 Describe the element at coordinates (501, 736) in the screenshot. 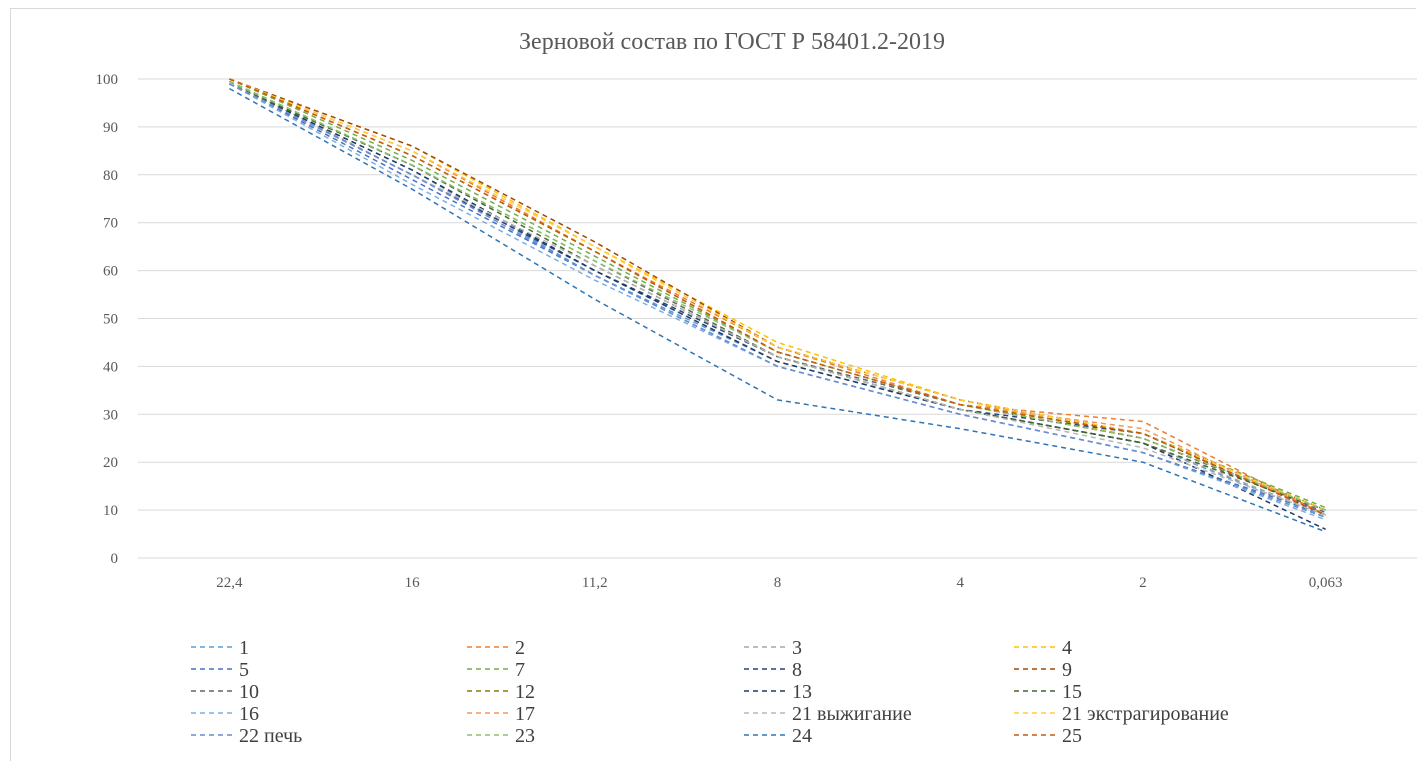

I see `legend-item: 23` at that location.